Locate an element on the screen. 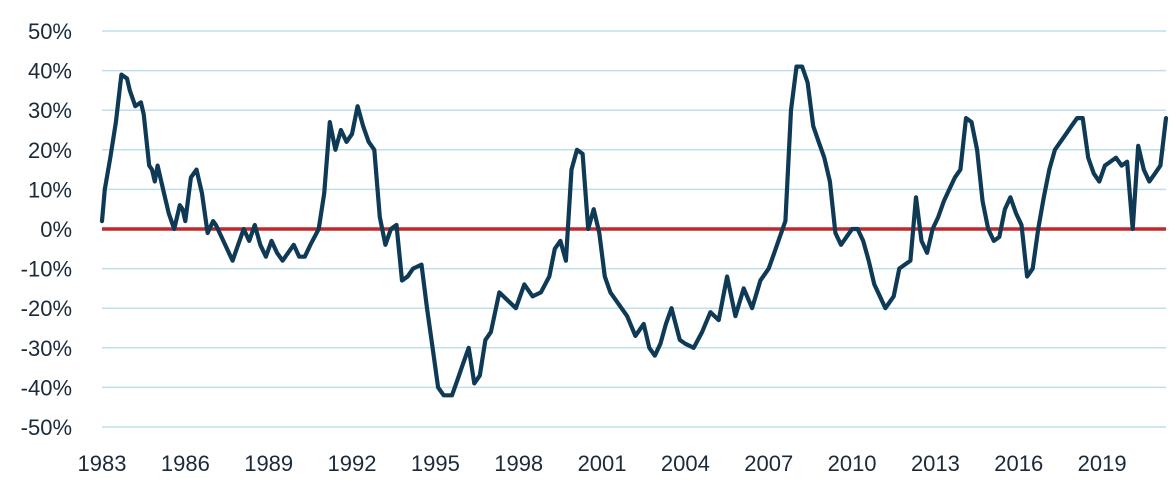  x-tick-label: 1989 is located at coordinates (268, 463).